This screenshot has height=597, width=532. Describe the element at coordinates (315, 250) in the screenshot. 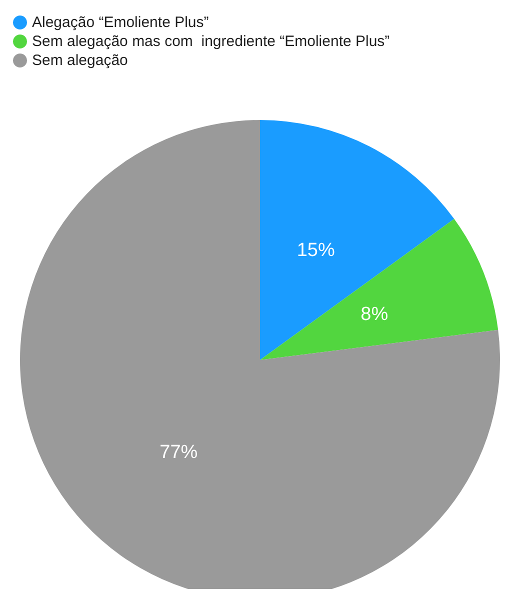

I see `data-label: 15%` at that location.